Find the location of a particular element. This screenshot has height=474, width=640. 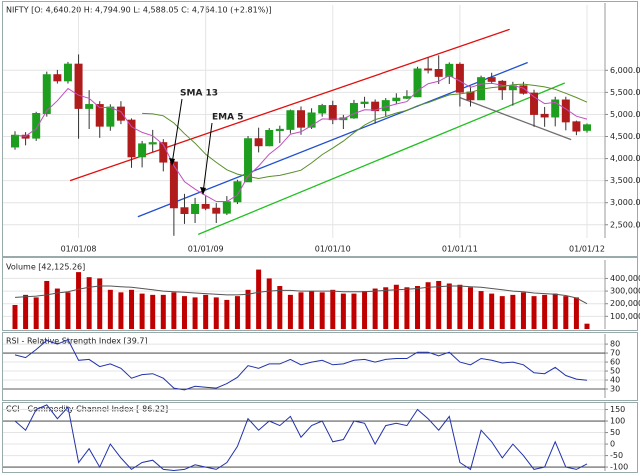

arrow-head is located at coordinates (203, 191).